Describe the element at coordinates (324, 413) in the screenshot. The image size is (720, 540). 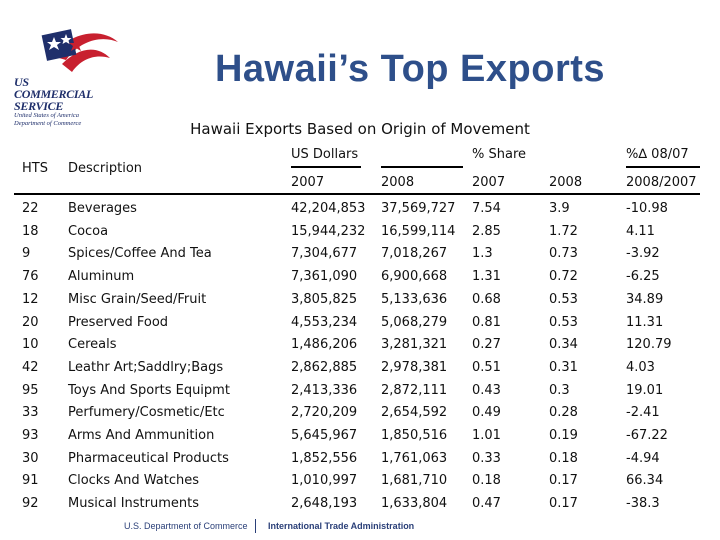
I see `table-cell-usd2007: 2,720,209` at that location.